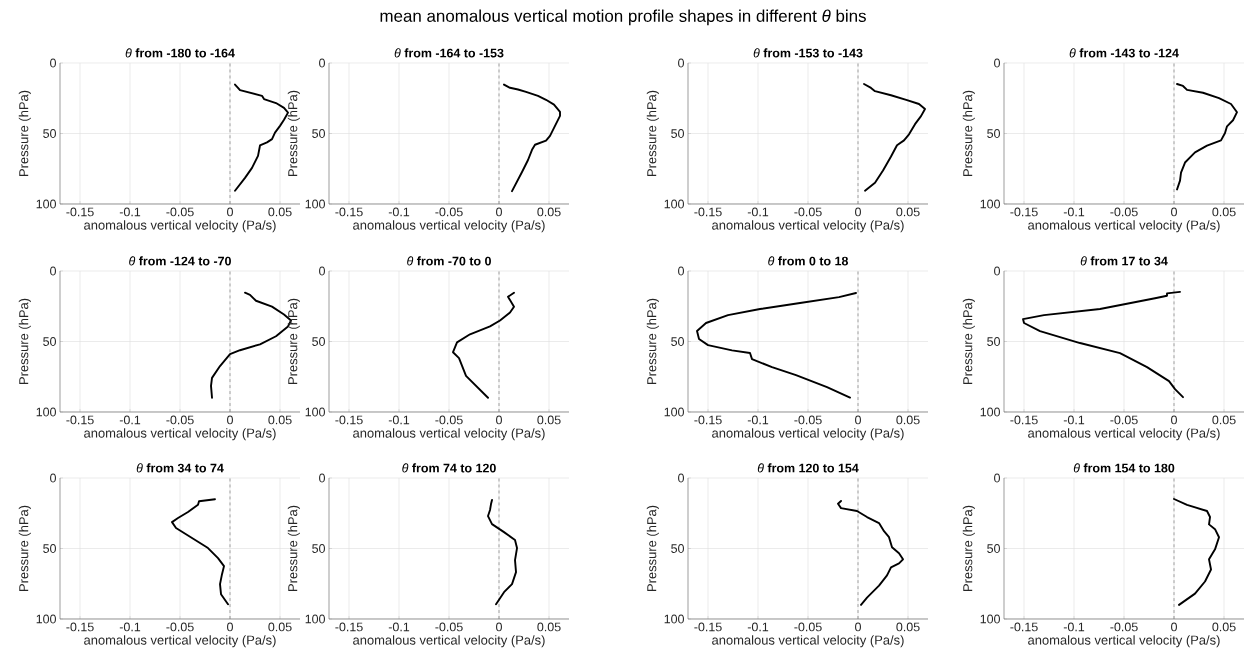  Describe the element at coordinates (1124, 53) in the screenshot. I see `chart-title: θ from -143 to -124` at that location.